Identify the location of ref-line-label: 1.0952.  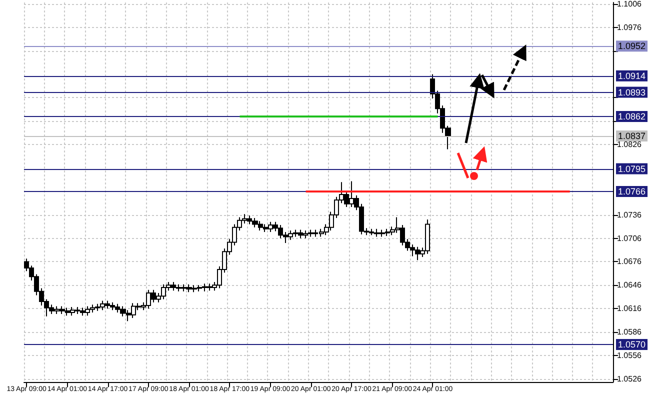
(632, 46).